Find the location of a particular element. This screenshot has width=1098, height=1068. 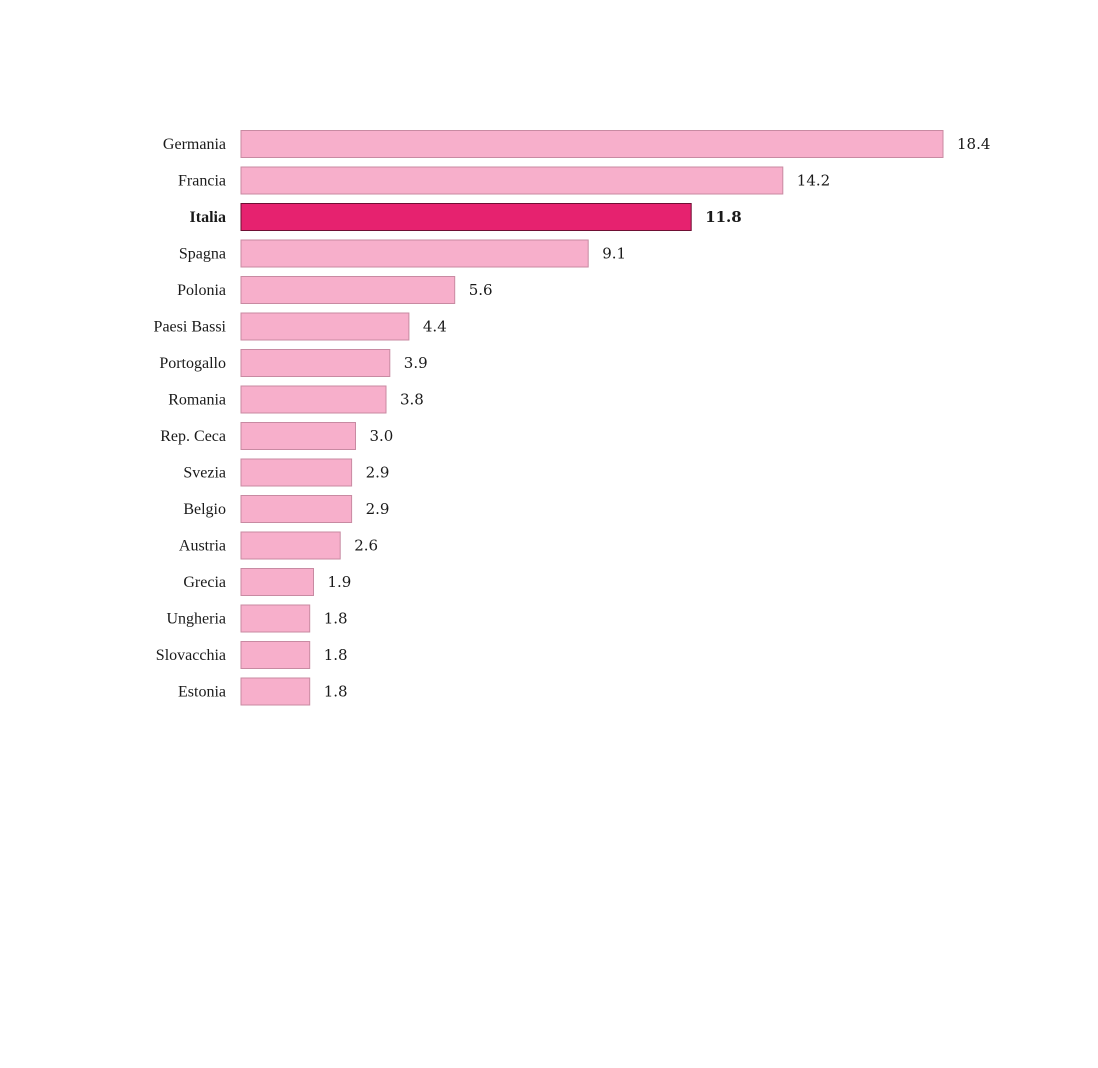

bar-italia is located at coordinates (466, 217).